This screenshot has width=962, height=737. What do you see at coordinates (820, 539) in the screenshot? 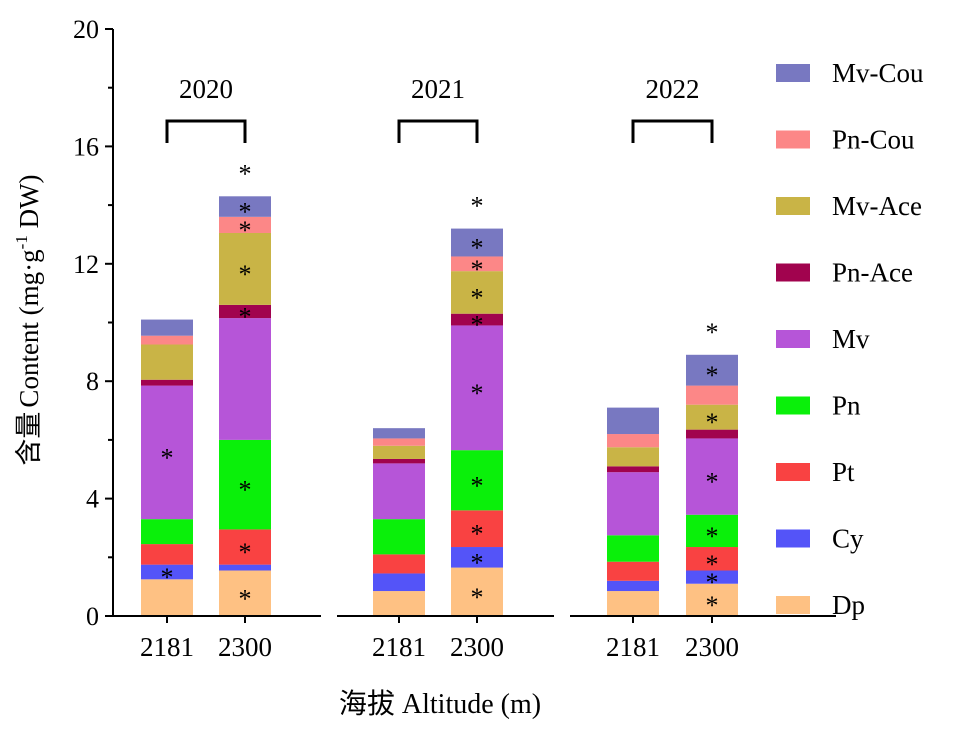
I see `legend-item-cy: Cy` at bounding box center [820, 539].